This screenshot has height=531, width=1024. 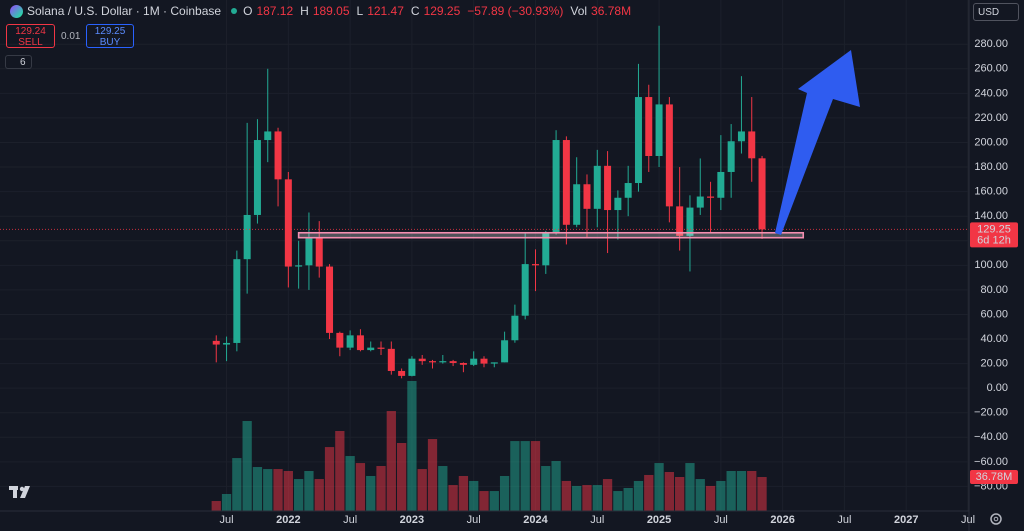 I want to click on ohlc-key: O, so click(x=248, y=11).